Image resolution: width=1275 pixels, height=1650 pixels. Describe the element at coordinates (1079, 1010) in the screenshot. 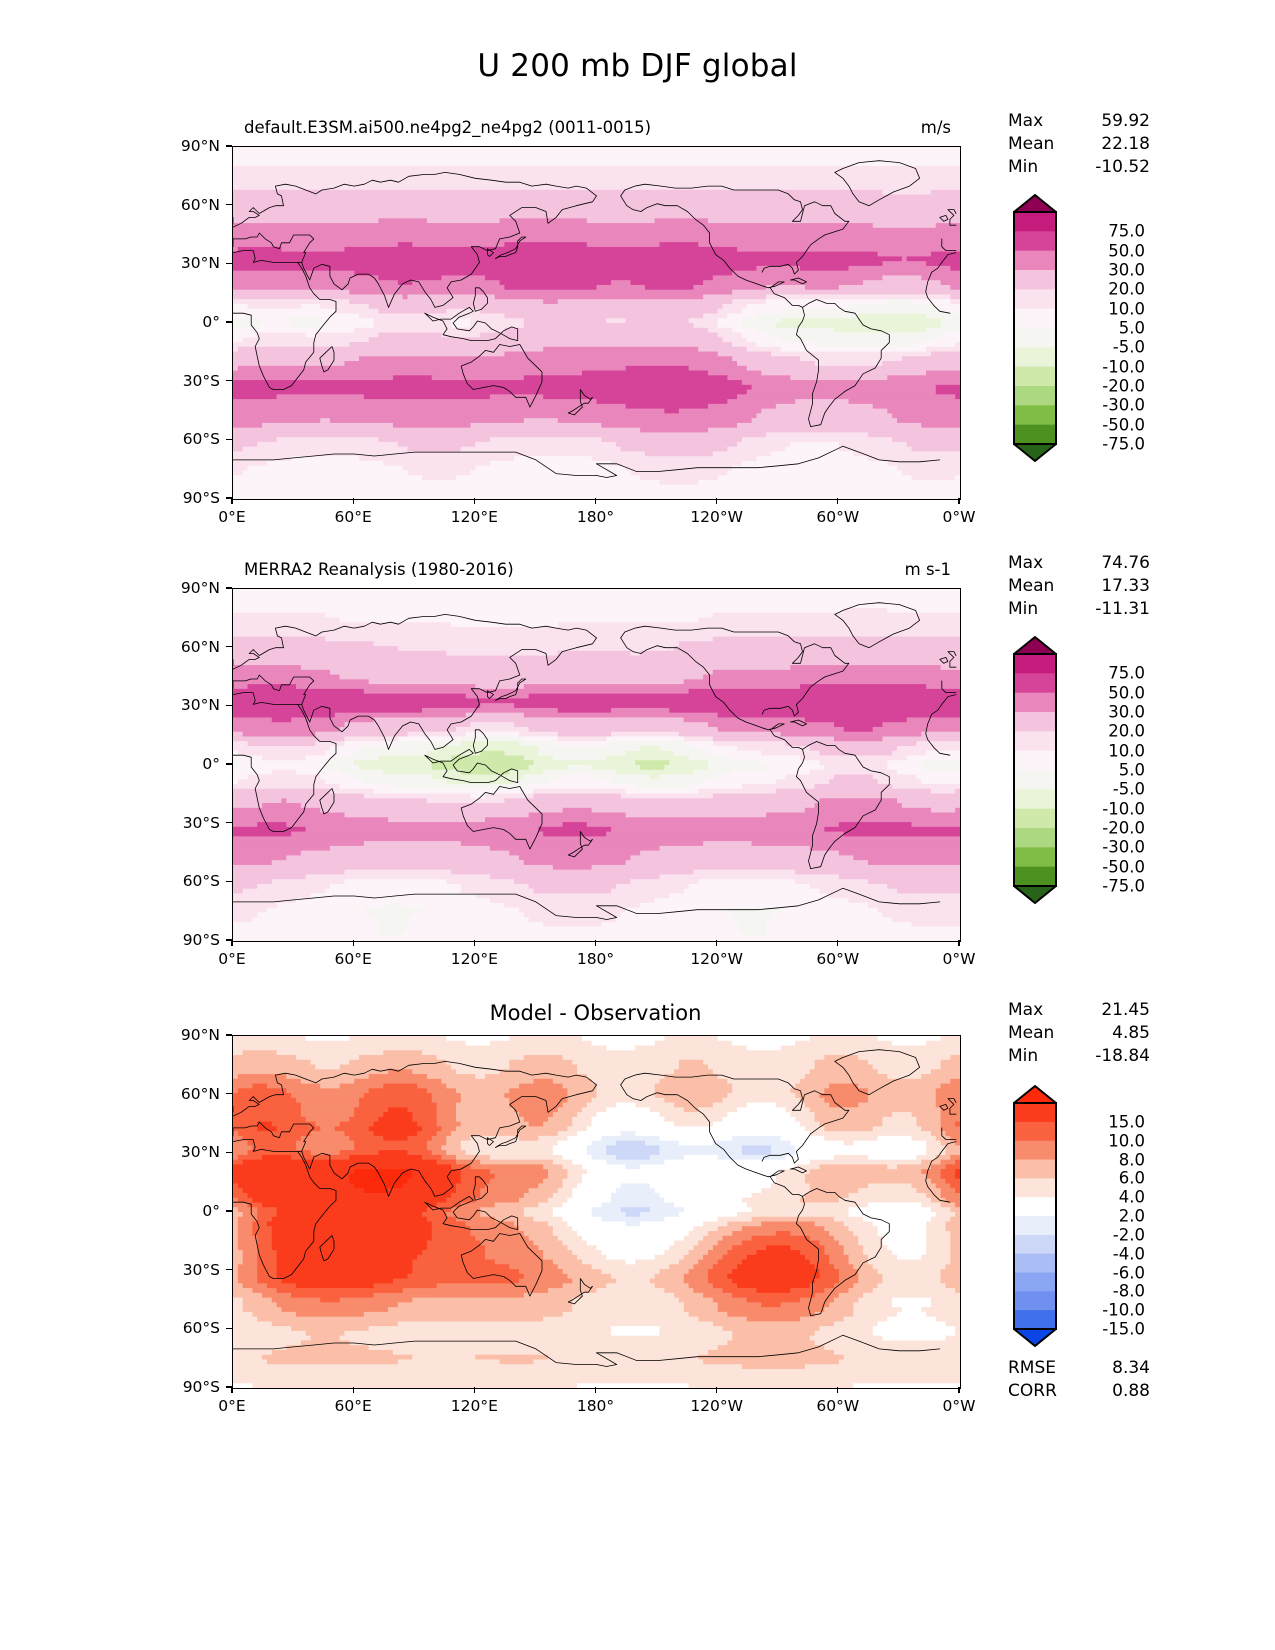

I see `stat-row: Max 21.45` at that location.